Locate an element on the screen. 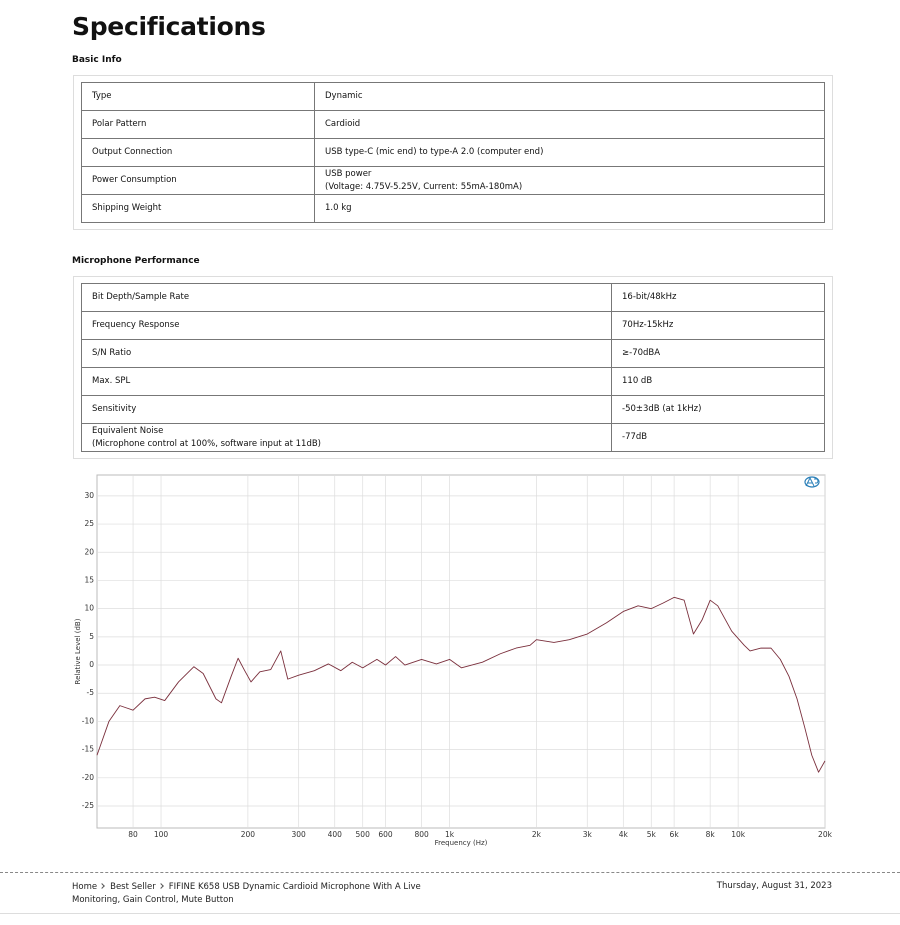 This screenshot has height=925, width=900. x-tick-label: 2k is located at coordinates (537, 834).